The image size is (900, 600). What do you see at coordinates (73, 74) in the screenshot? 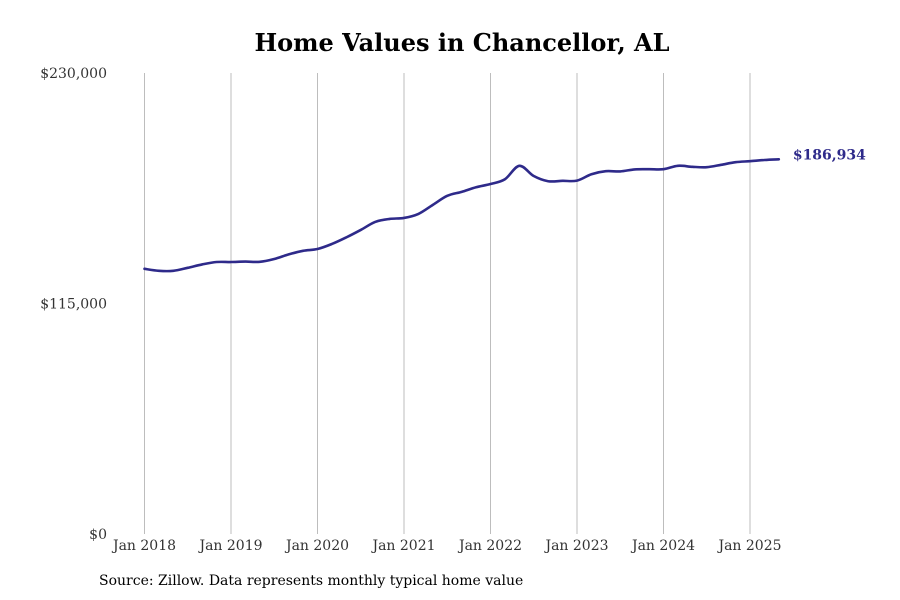
I see `y-tick-label: $230,000` at bounding box center [73, 74].